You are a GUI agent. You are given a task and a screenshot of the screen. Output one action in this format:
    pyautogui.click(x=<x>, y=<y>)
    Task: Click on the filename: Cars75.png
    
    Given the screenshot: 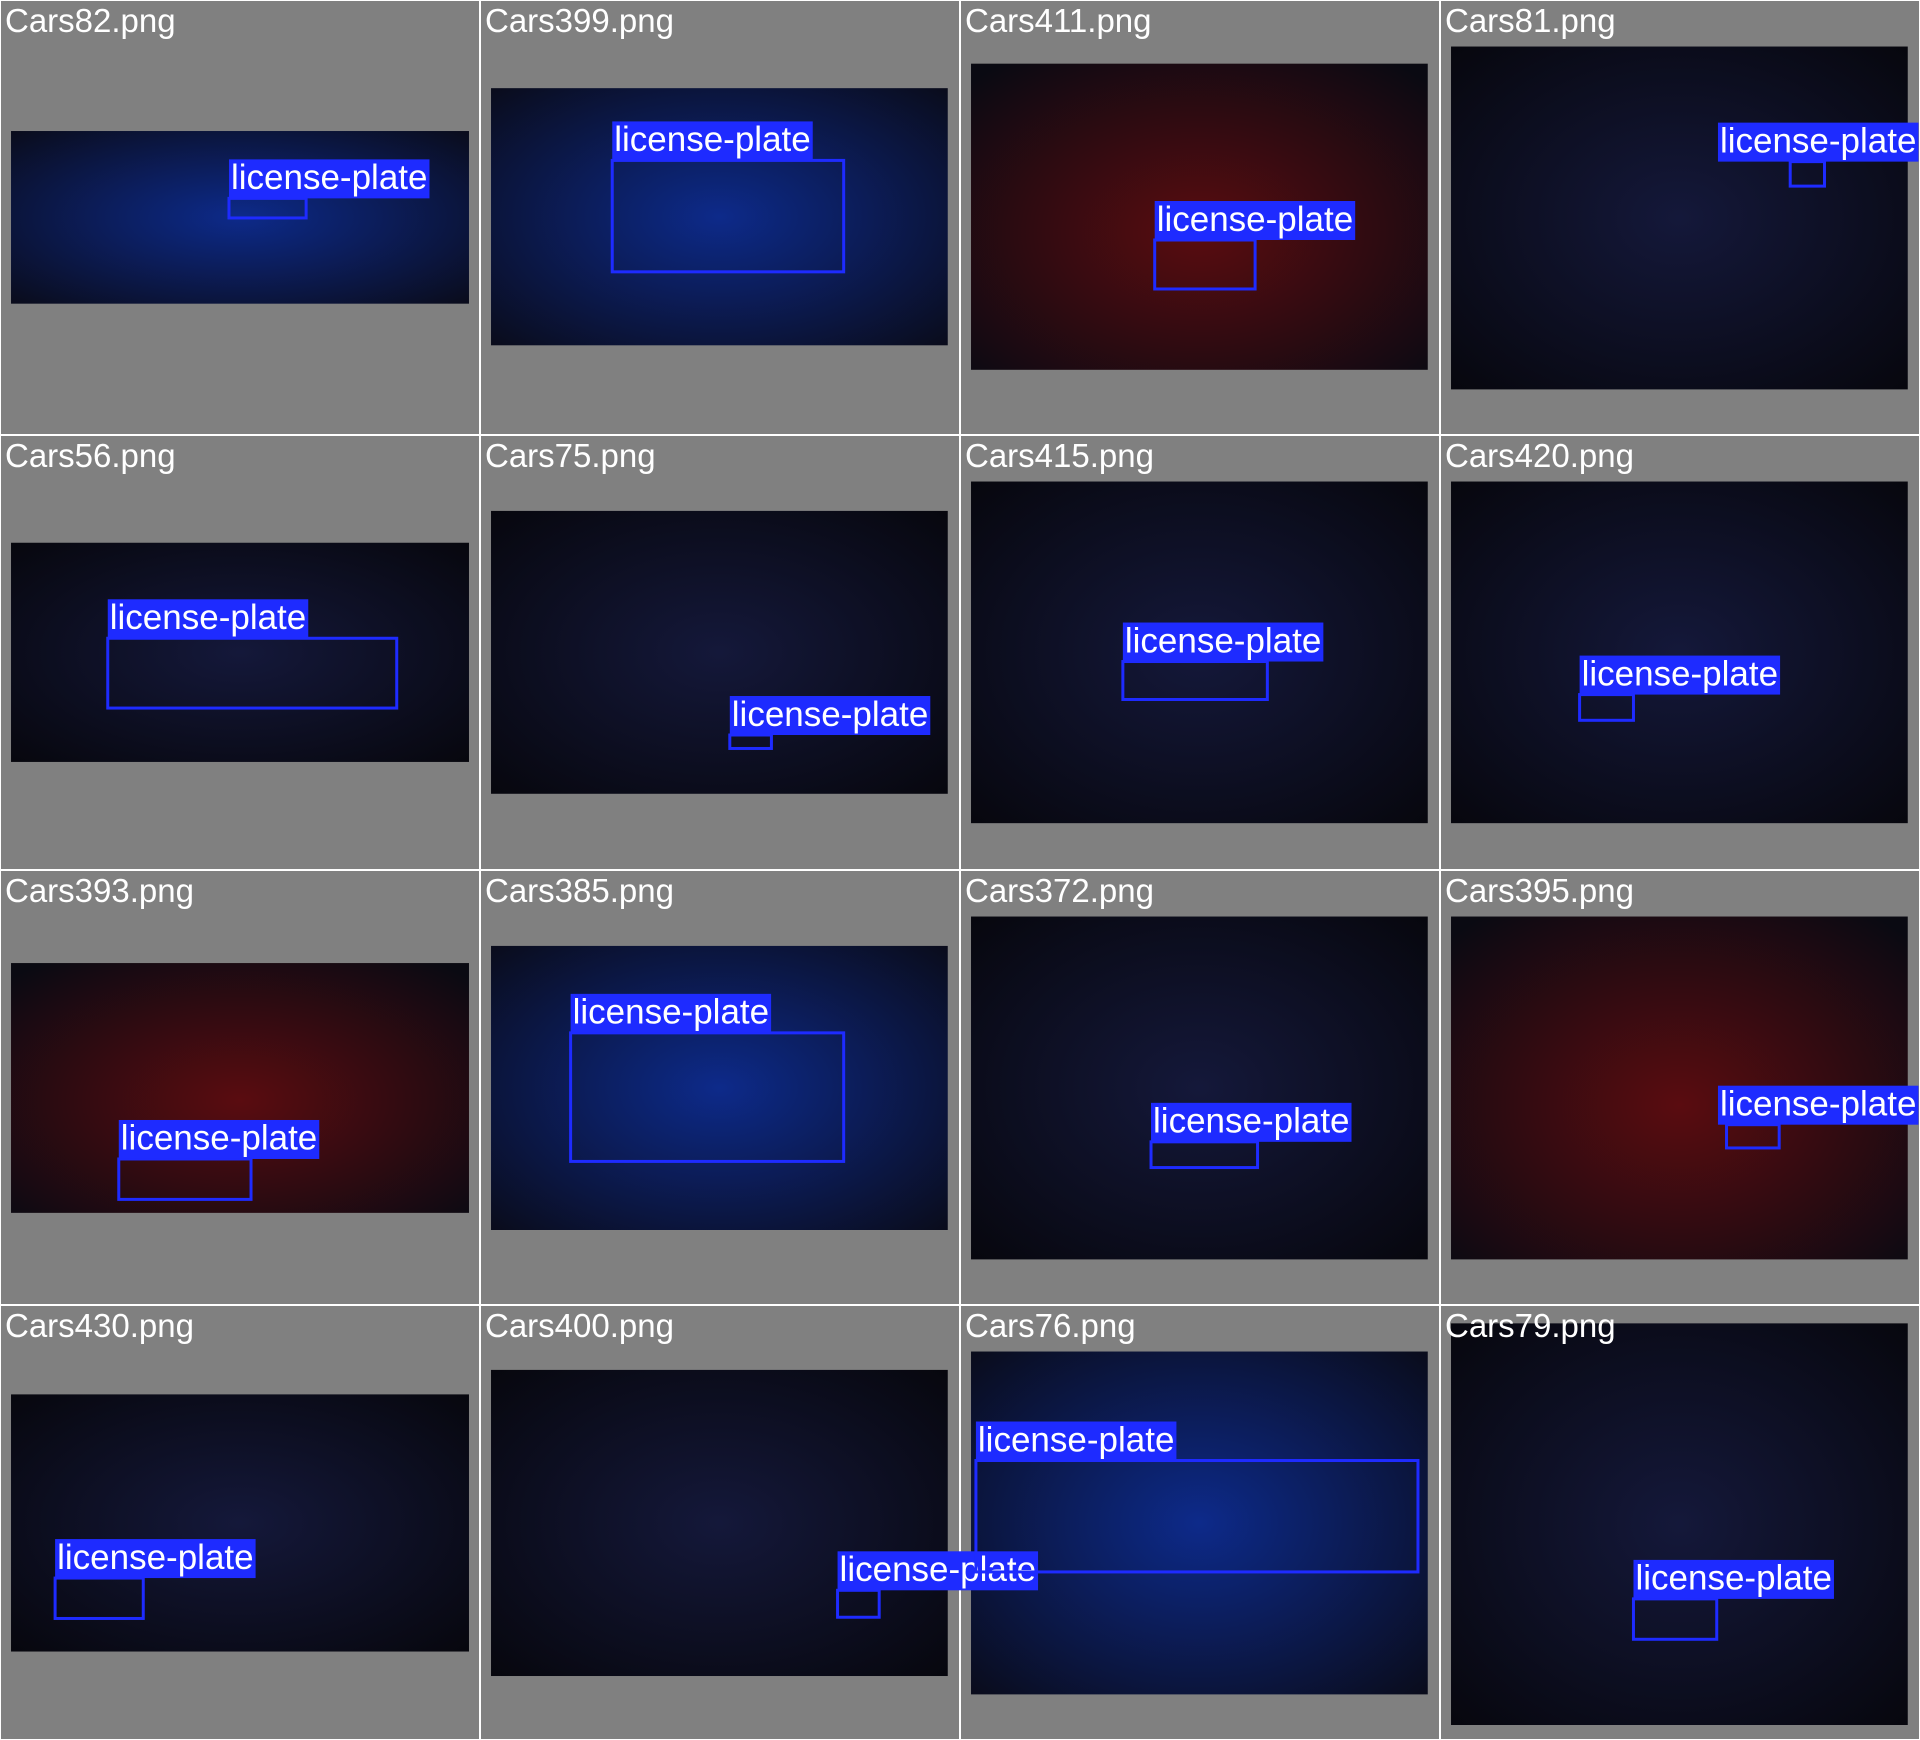 What is the action you would take?
    pyautogui.click(x=570, y=455)
    